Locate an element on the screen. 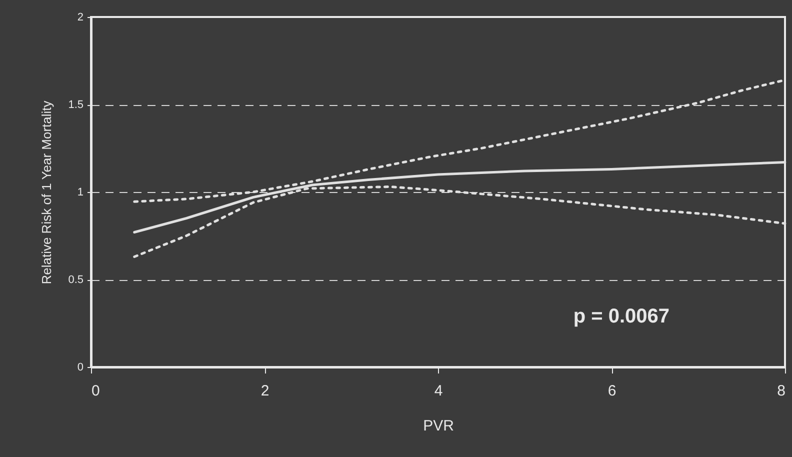 This screenshot has height=457, width=792. x-tick-label: 8 is located at coordinates (781, 391).